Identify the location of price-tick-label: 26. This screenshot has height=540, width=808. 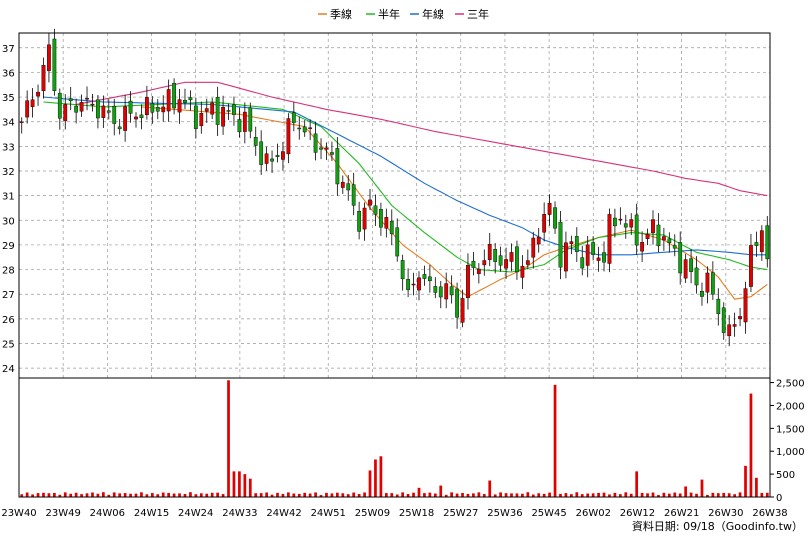
(8, 320).